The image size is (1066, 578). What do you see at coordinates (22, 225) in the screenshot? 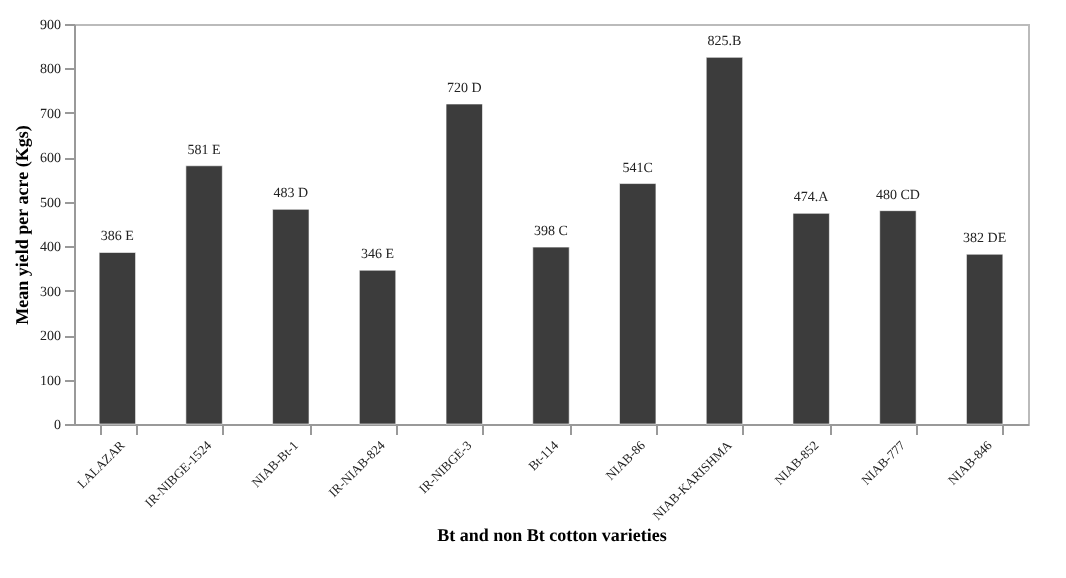
I see `y-axis-title: Mean yield per acre (Kgs)` at bounding box center [22, 225].